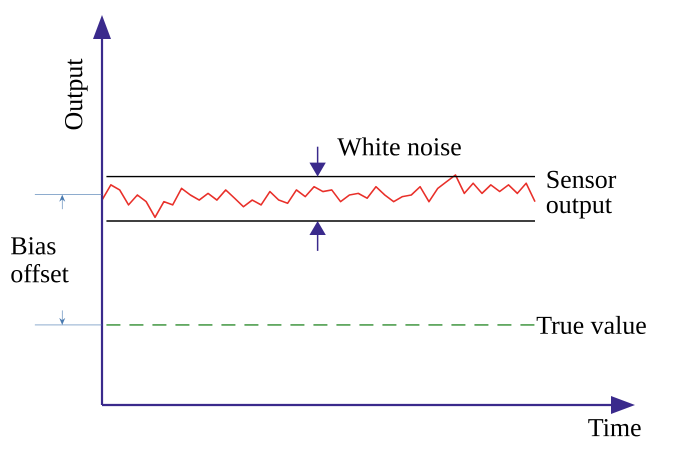  What do you see at coordinates (76, 94) in the screenshot?
I see `y-axis-title: Output` at bounding box center [76, 94].